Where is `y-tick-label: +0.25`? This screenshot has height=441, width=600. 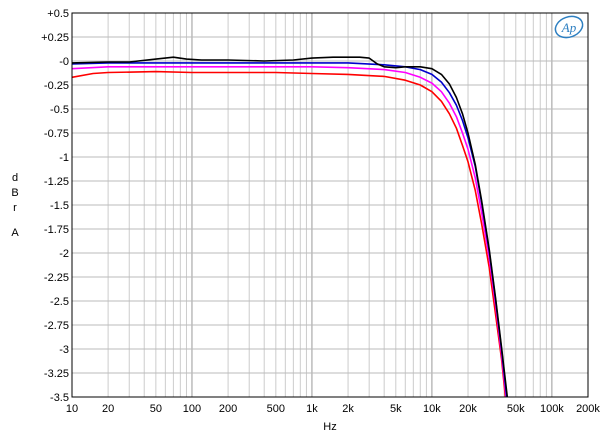 y-tick-label: +0.25 is located at coordinates (55, 38).